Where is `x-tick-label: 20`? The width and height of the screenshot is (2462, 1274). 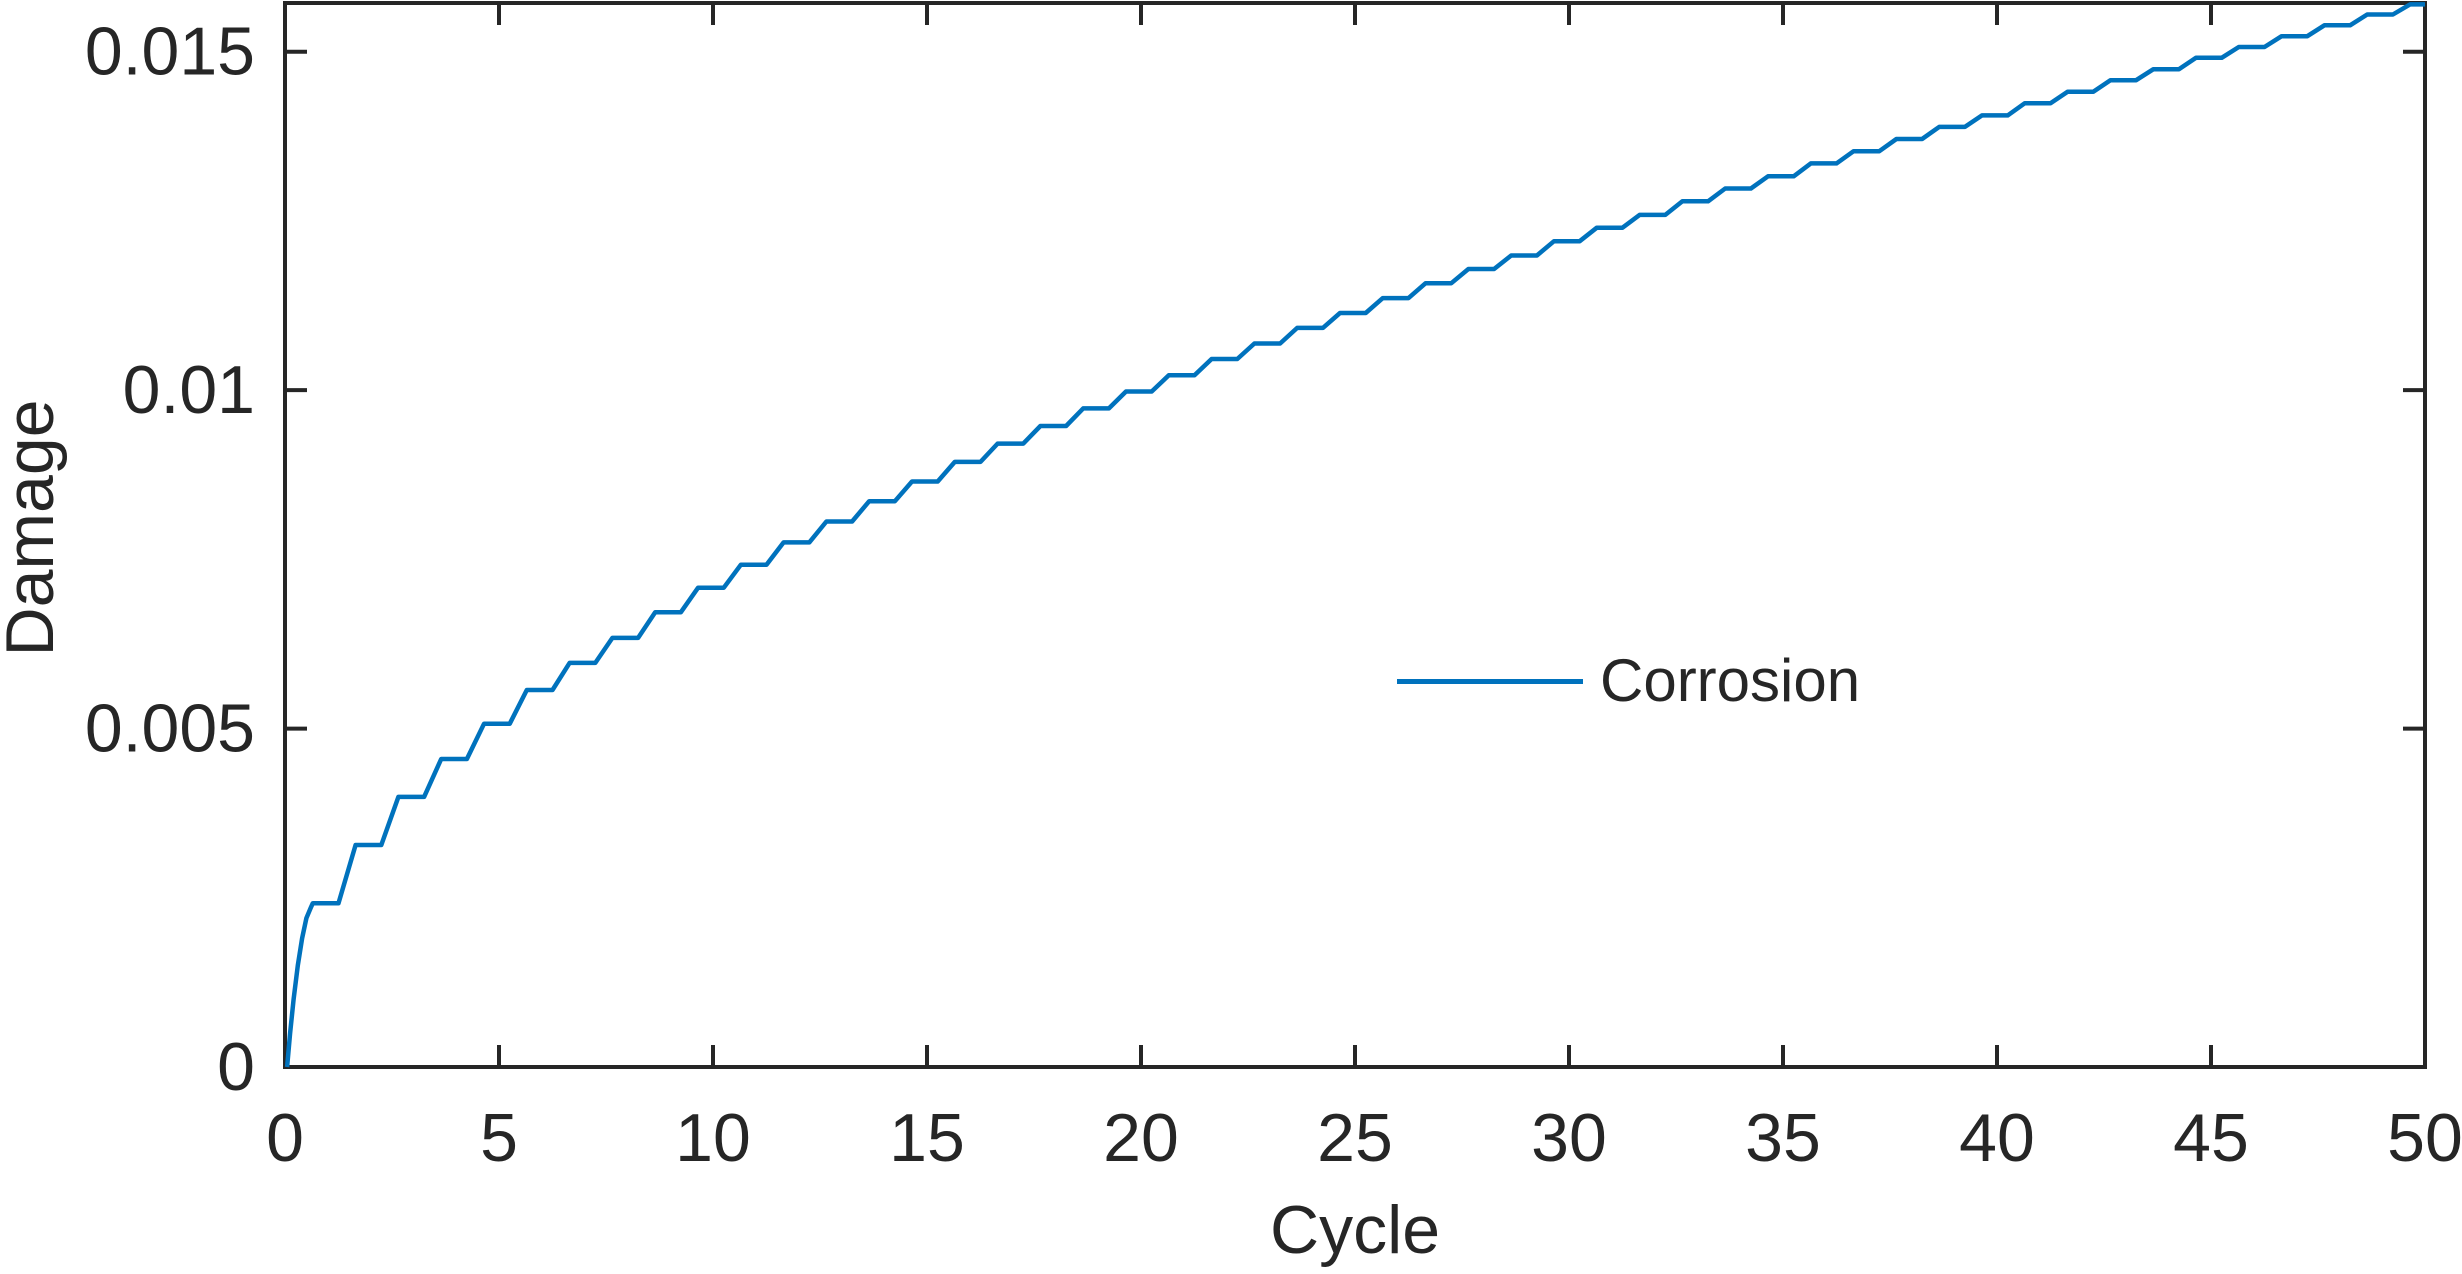 x-tick-label: 20 is located at coordinates (1141, 1138).